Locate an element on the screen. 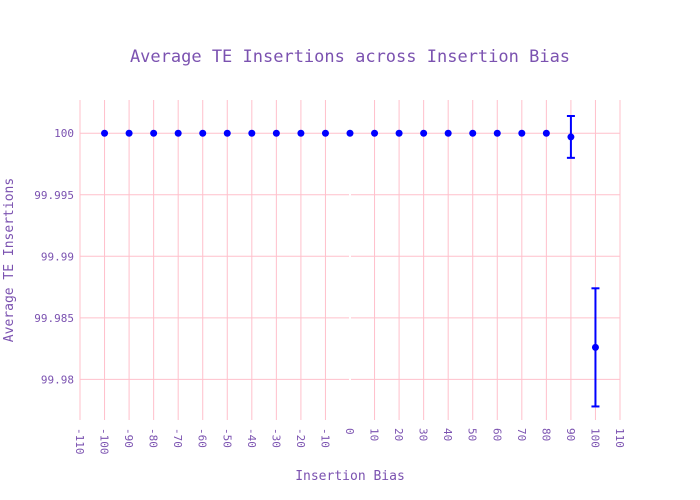  x-tick-label: -80 is located at coordinates (153, 438).